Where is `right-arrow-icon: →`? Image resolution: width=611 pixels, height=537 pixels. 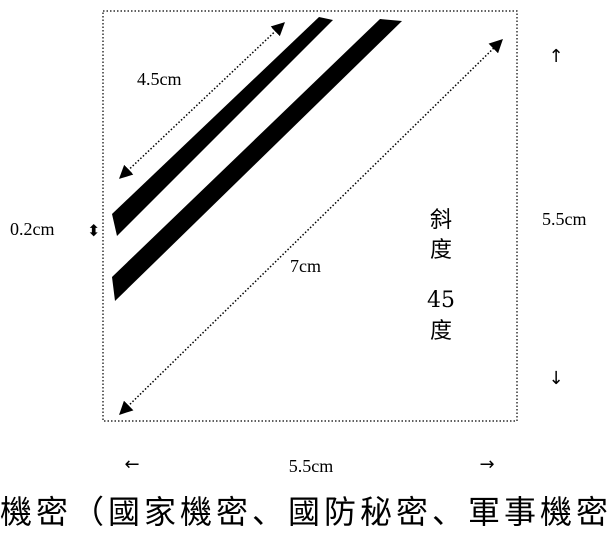
right-arrow-icon: → is located at coordinates (486, 464).